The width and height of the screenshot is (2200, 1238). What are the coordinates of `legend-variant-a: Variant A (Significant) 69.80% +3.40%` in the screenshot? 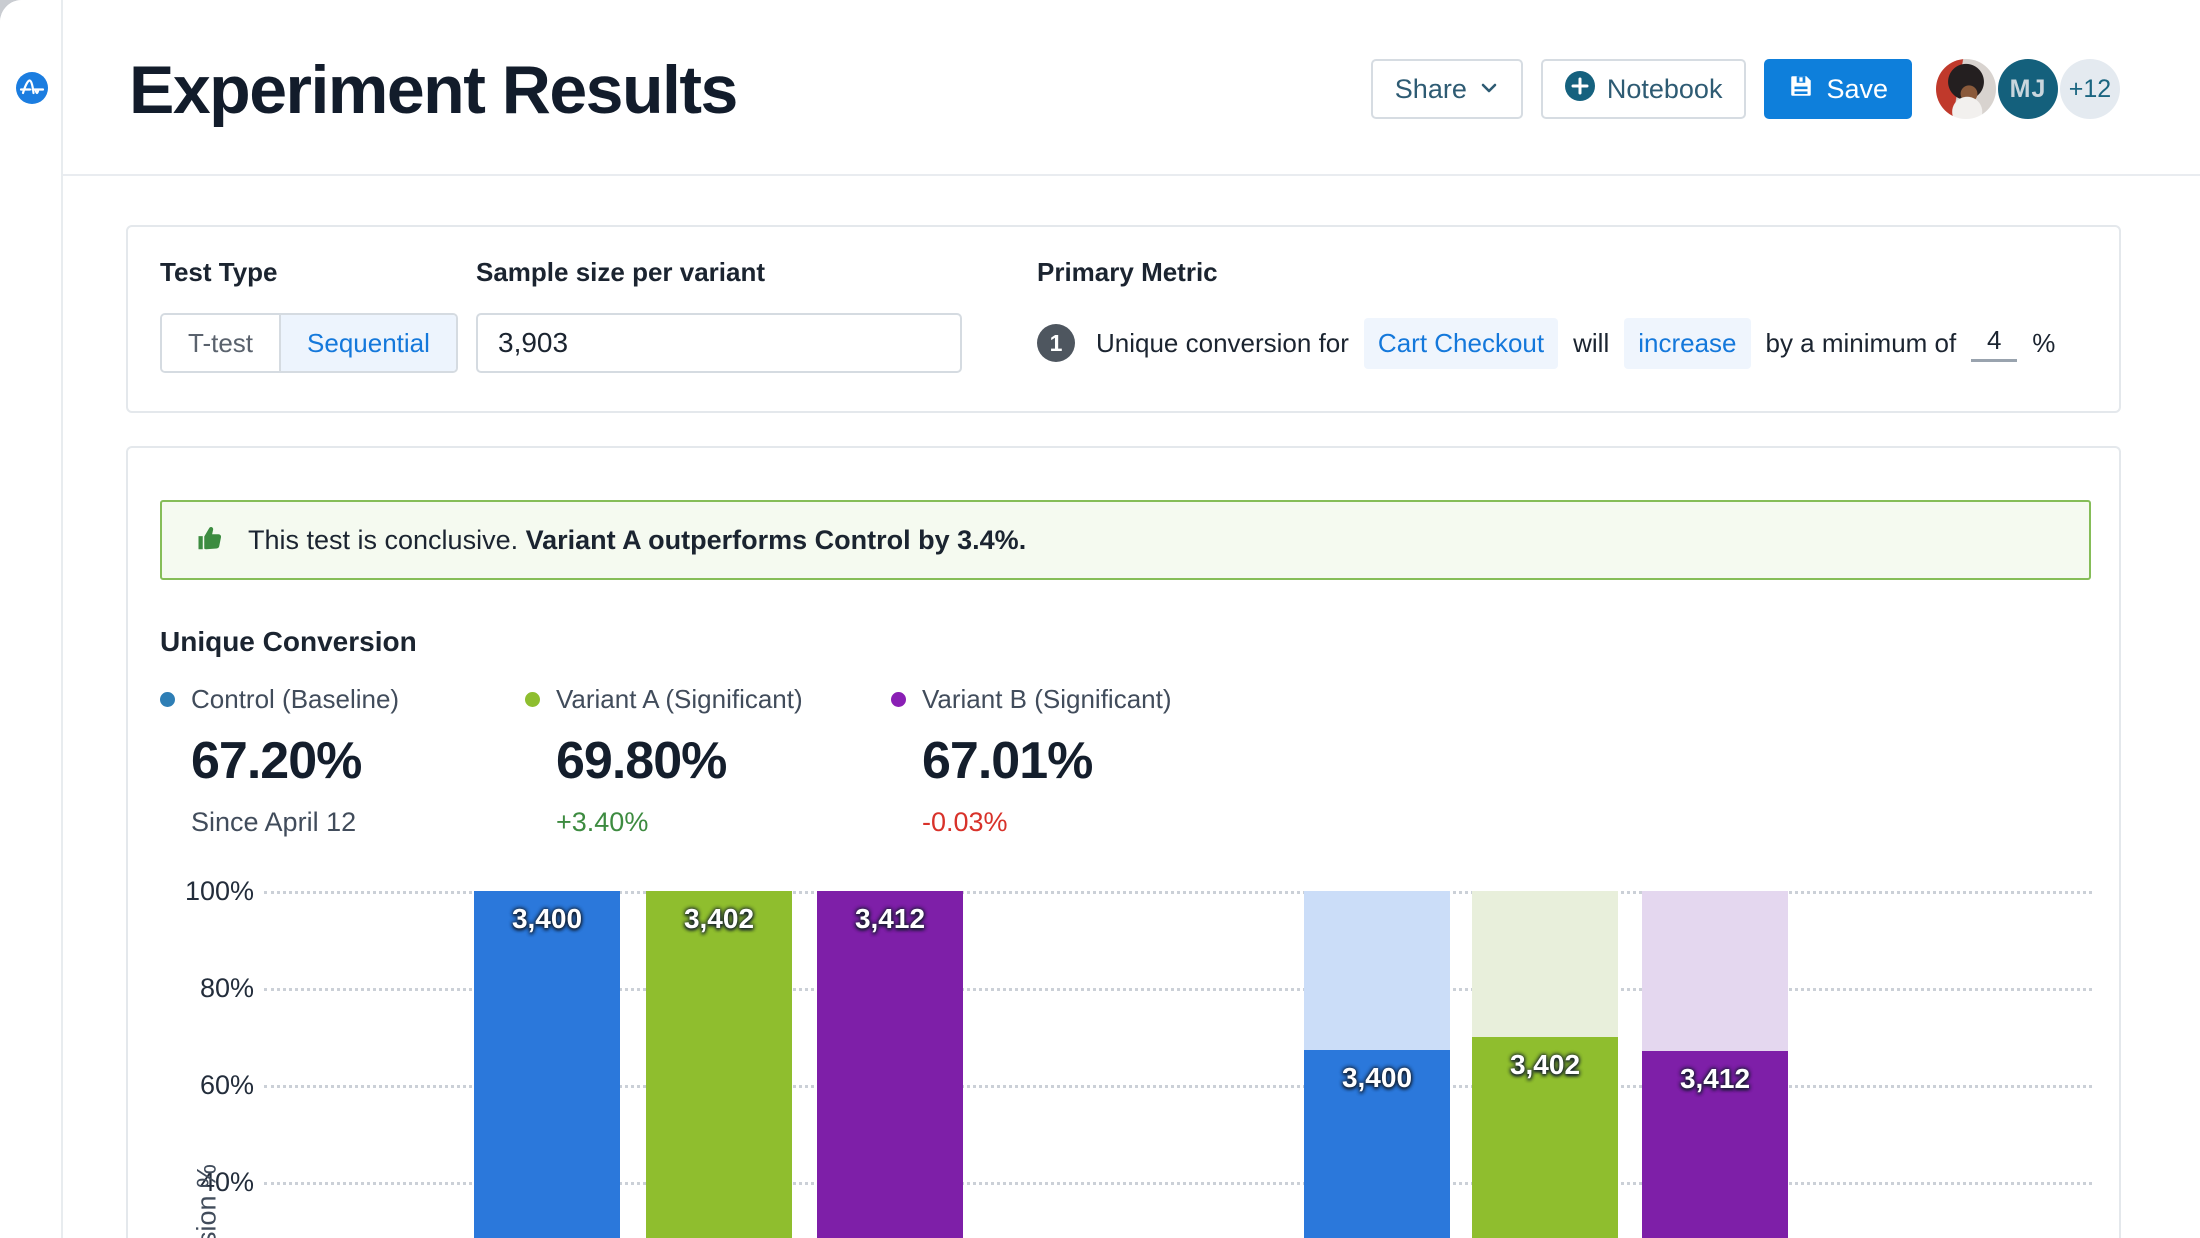 It's located at (664, 761).